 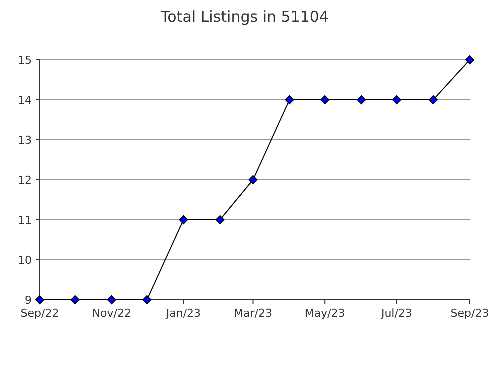 What do you see at coordinates (244, 17) in the screenshot?
I see `chart-title: Total Listings in 51104` at bounding box center [244, 17].